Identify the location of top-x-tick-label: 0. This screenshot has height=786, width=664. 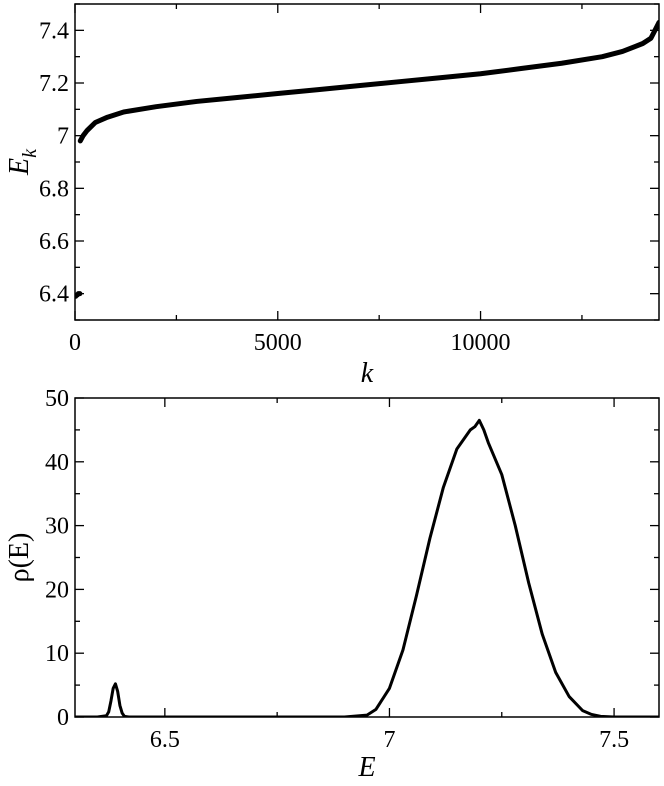
(75, 343).